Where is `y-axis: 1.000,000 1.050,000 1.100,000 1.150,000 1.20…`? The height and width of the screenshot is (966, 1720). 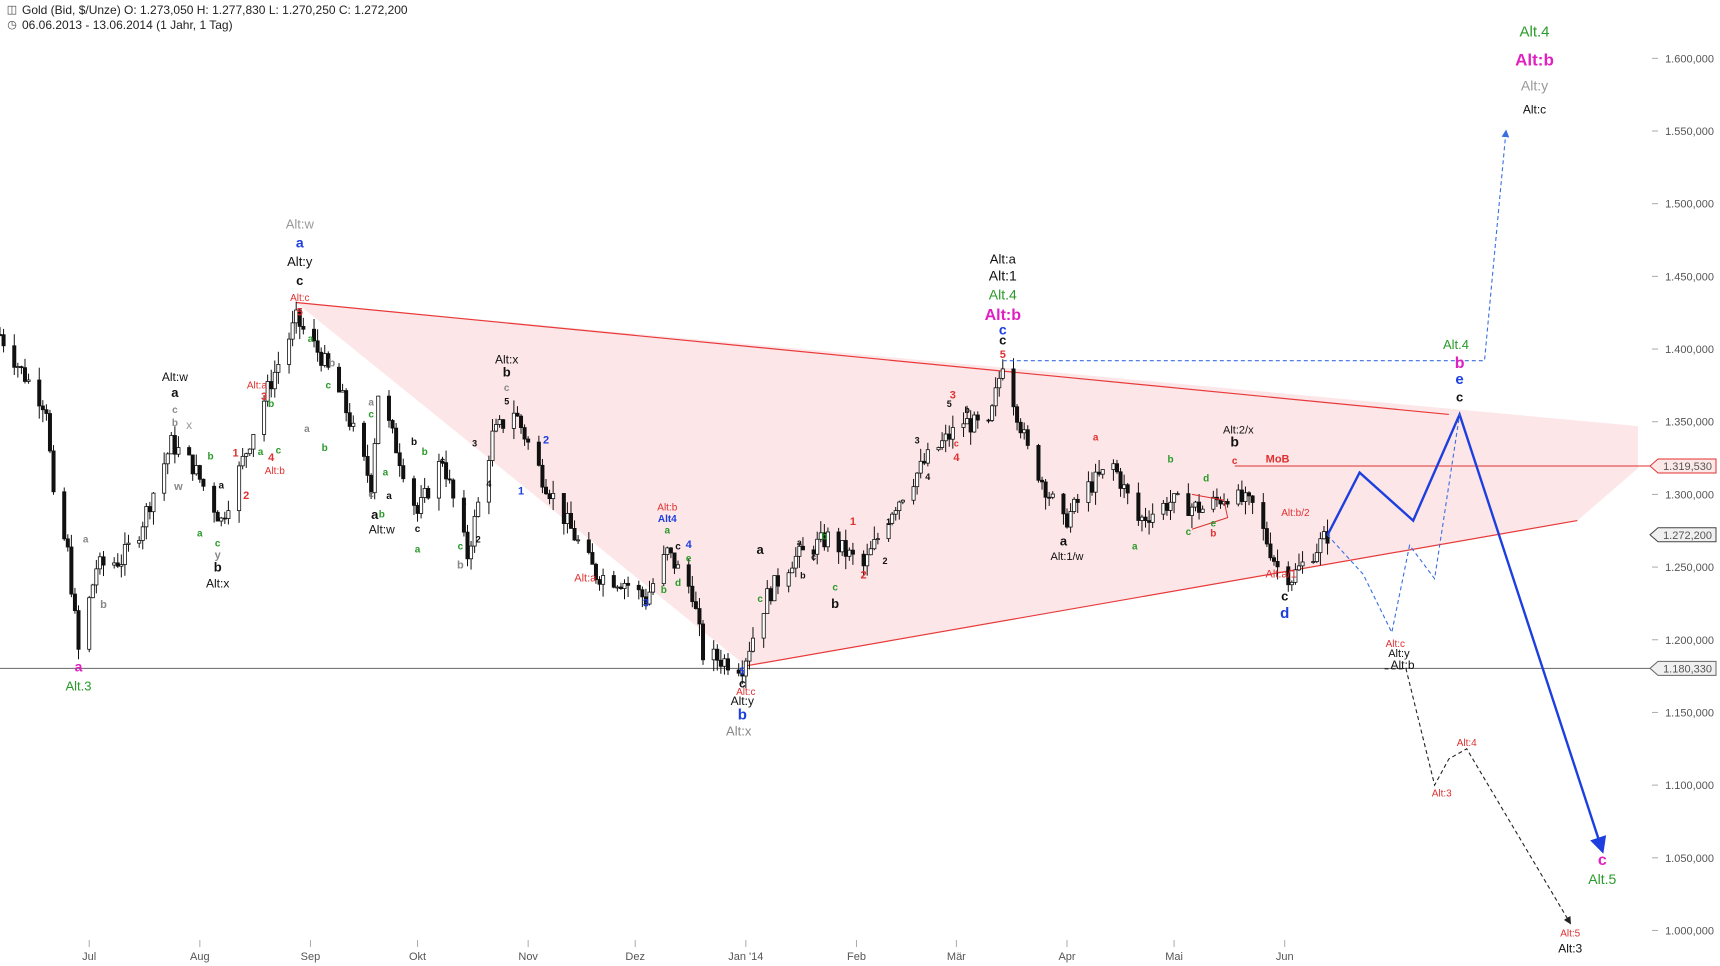 y-axis: 1.000,000 1.050,000 1.100,000 1.150,000 1.20… is located at coordinates (1683, 495).